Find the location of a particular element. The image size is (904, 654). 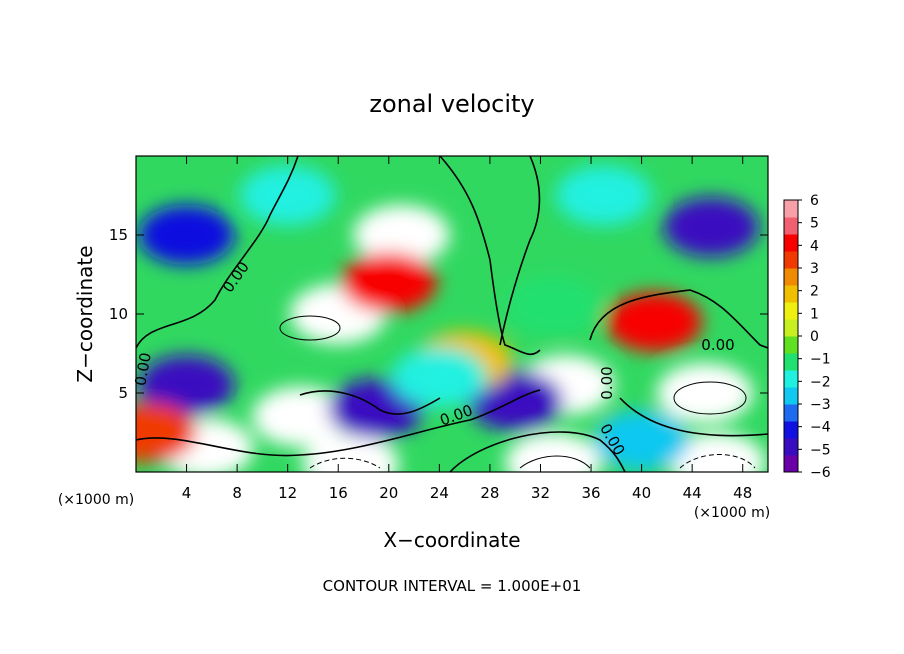

x-tick-label: 12 is located at coordinates (287, 493).